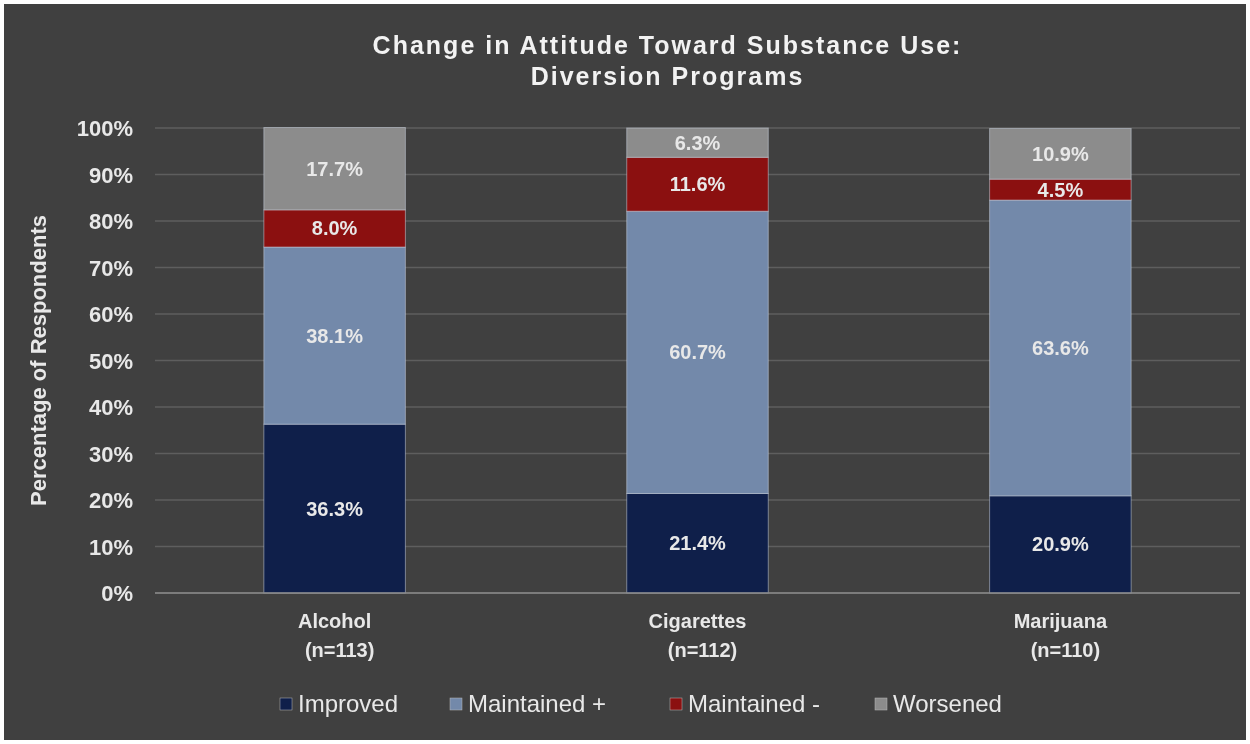 The height and width of the screenshot is (744, 1250). What do you see at coordinates (335, 508) in the screenshot?
I see `data-label: 36.3%` at bounding box center [335, 508].